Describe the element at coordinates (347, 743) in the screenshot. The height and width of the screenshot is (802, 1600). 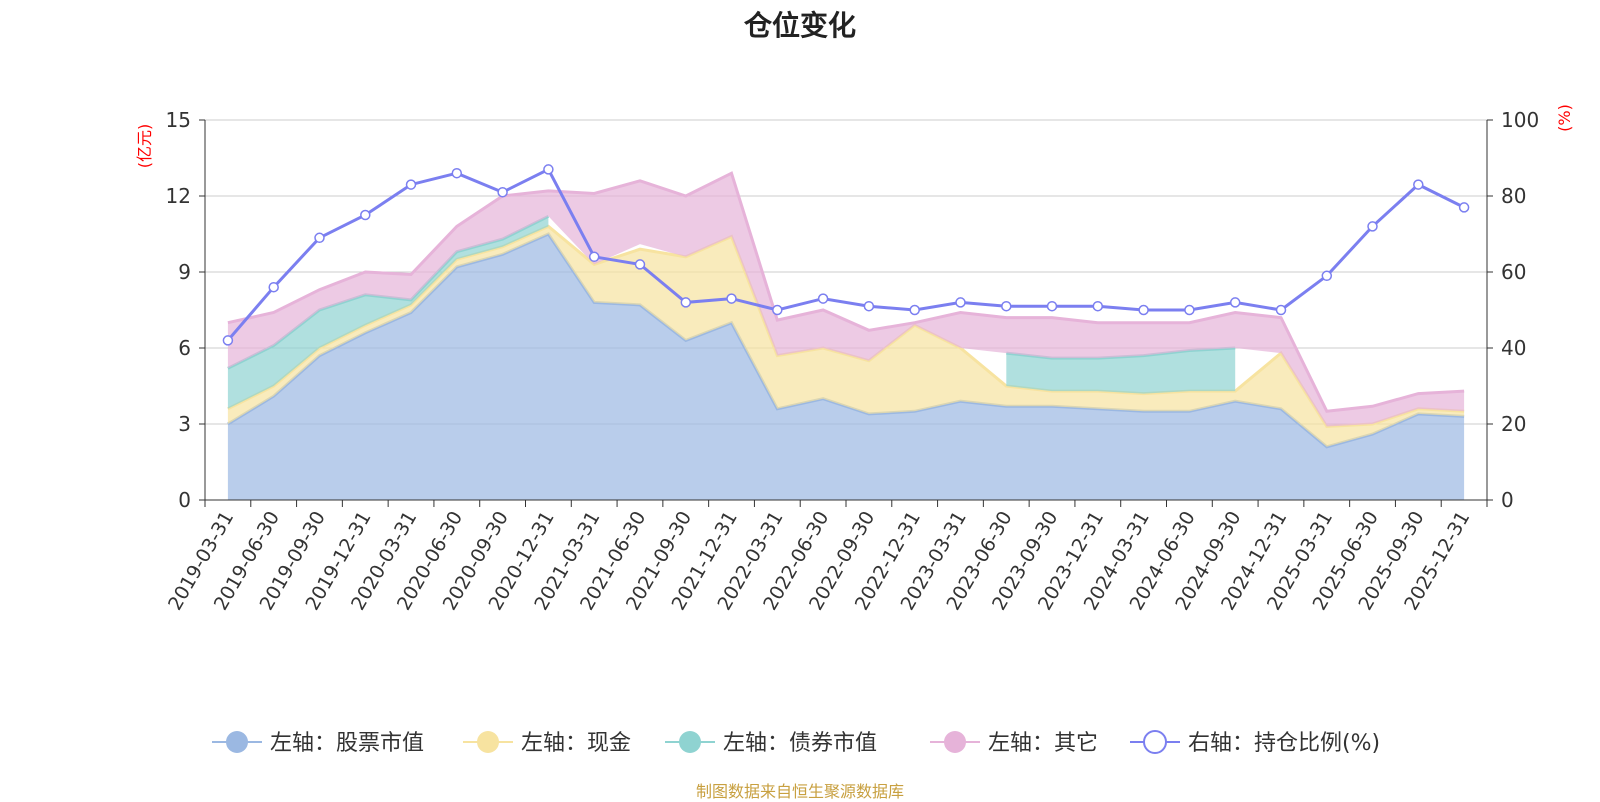
I see `legend-label: 左轴：股票市值` at that location.